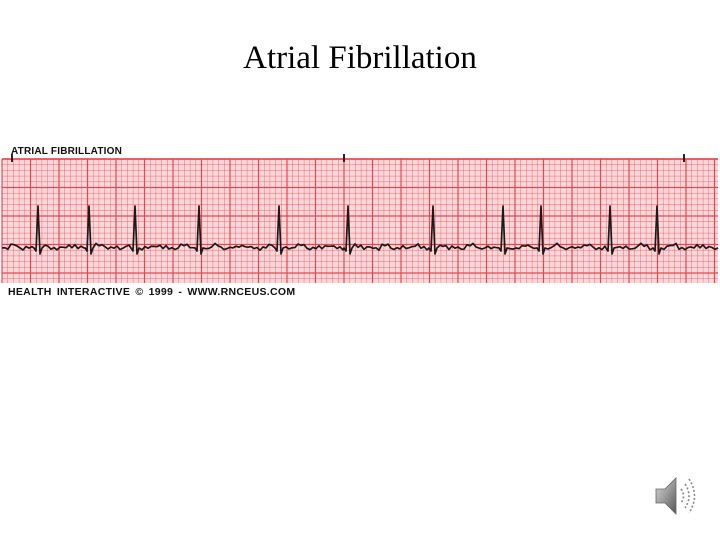 This screenshot has width=720, height=540. Describe the element at coordinates (360, 58) in the screenshot. I see `slide-title: Atrial Fibrillation` at that location.